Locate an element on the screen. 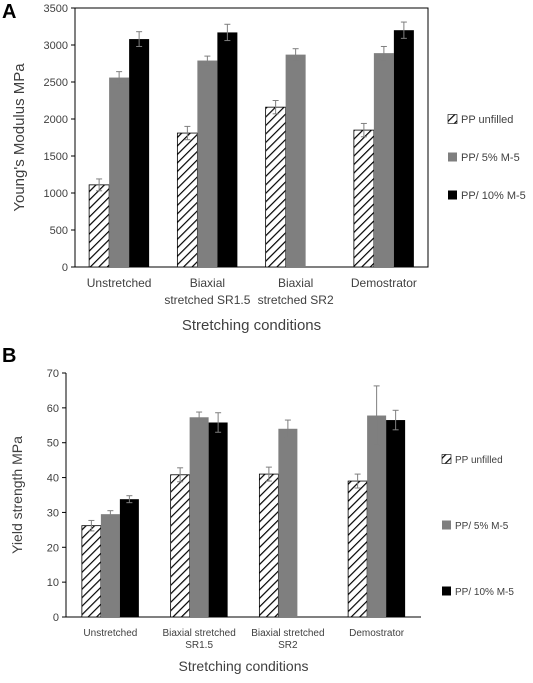 This screenshot has height=683, width=533. y-tick-label-b: 40 is located at coordinates (53, 479).